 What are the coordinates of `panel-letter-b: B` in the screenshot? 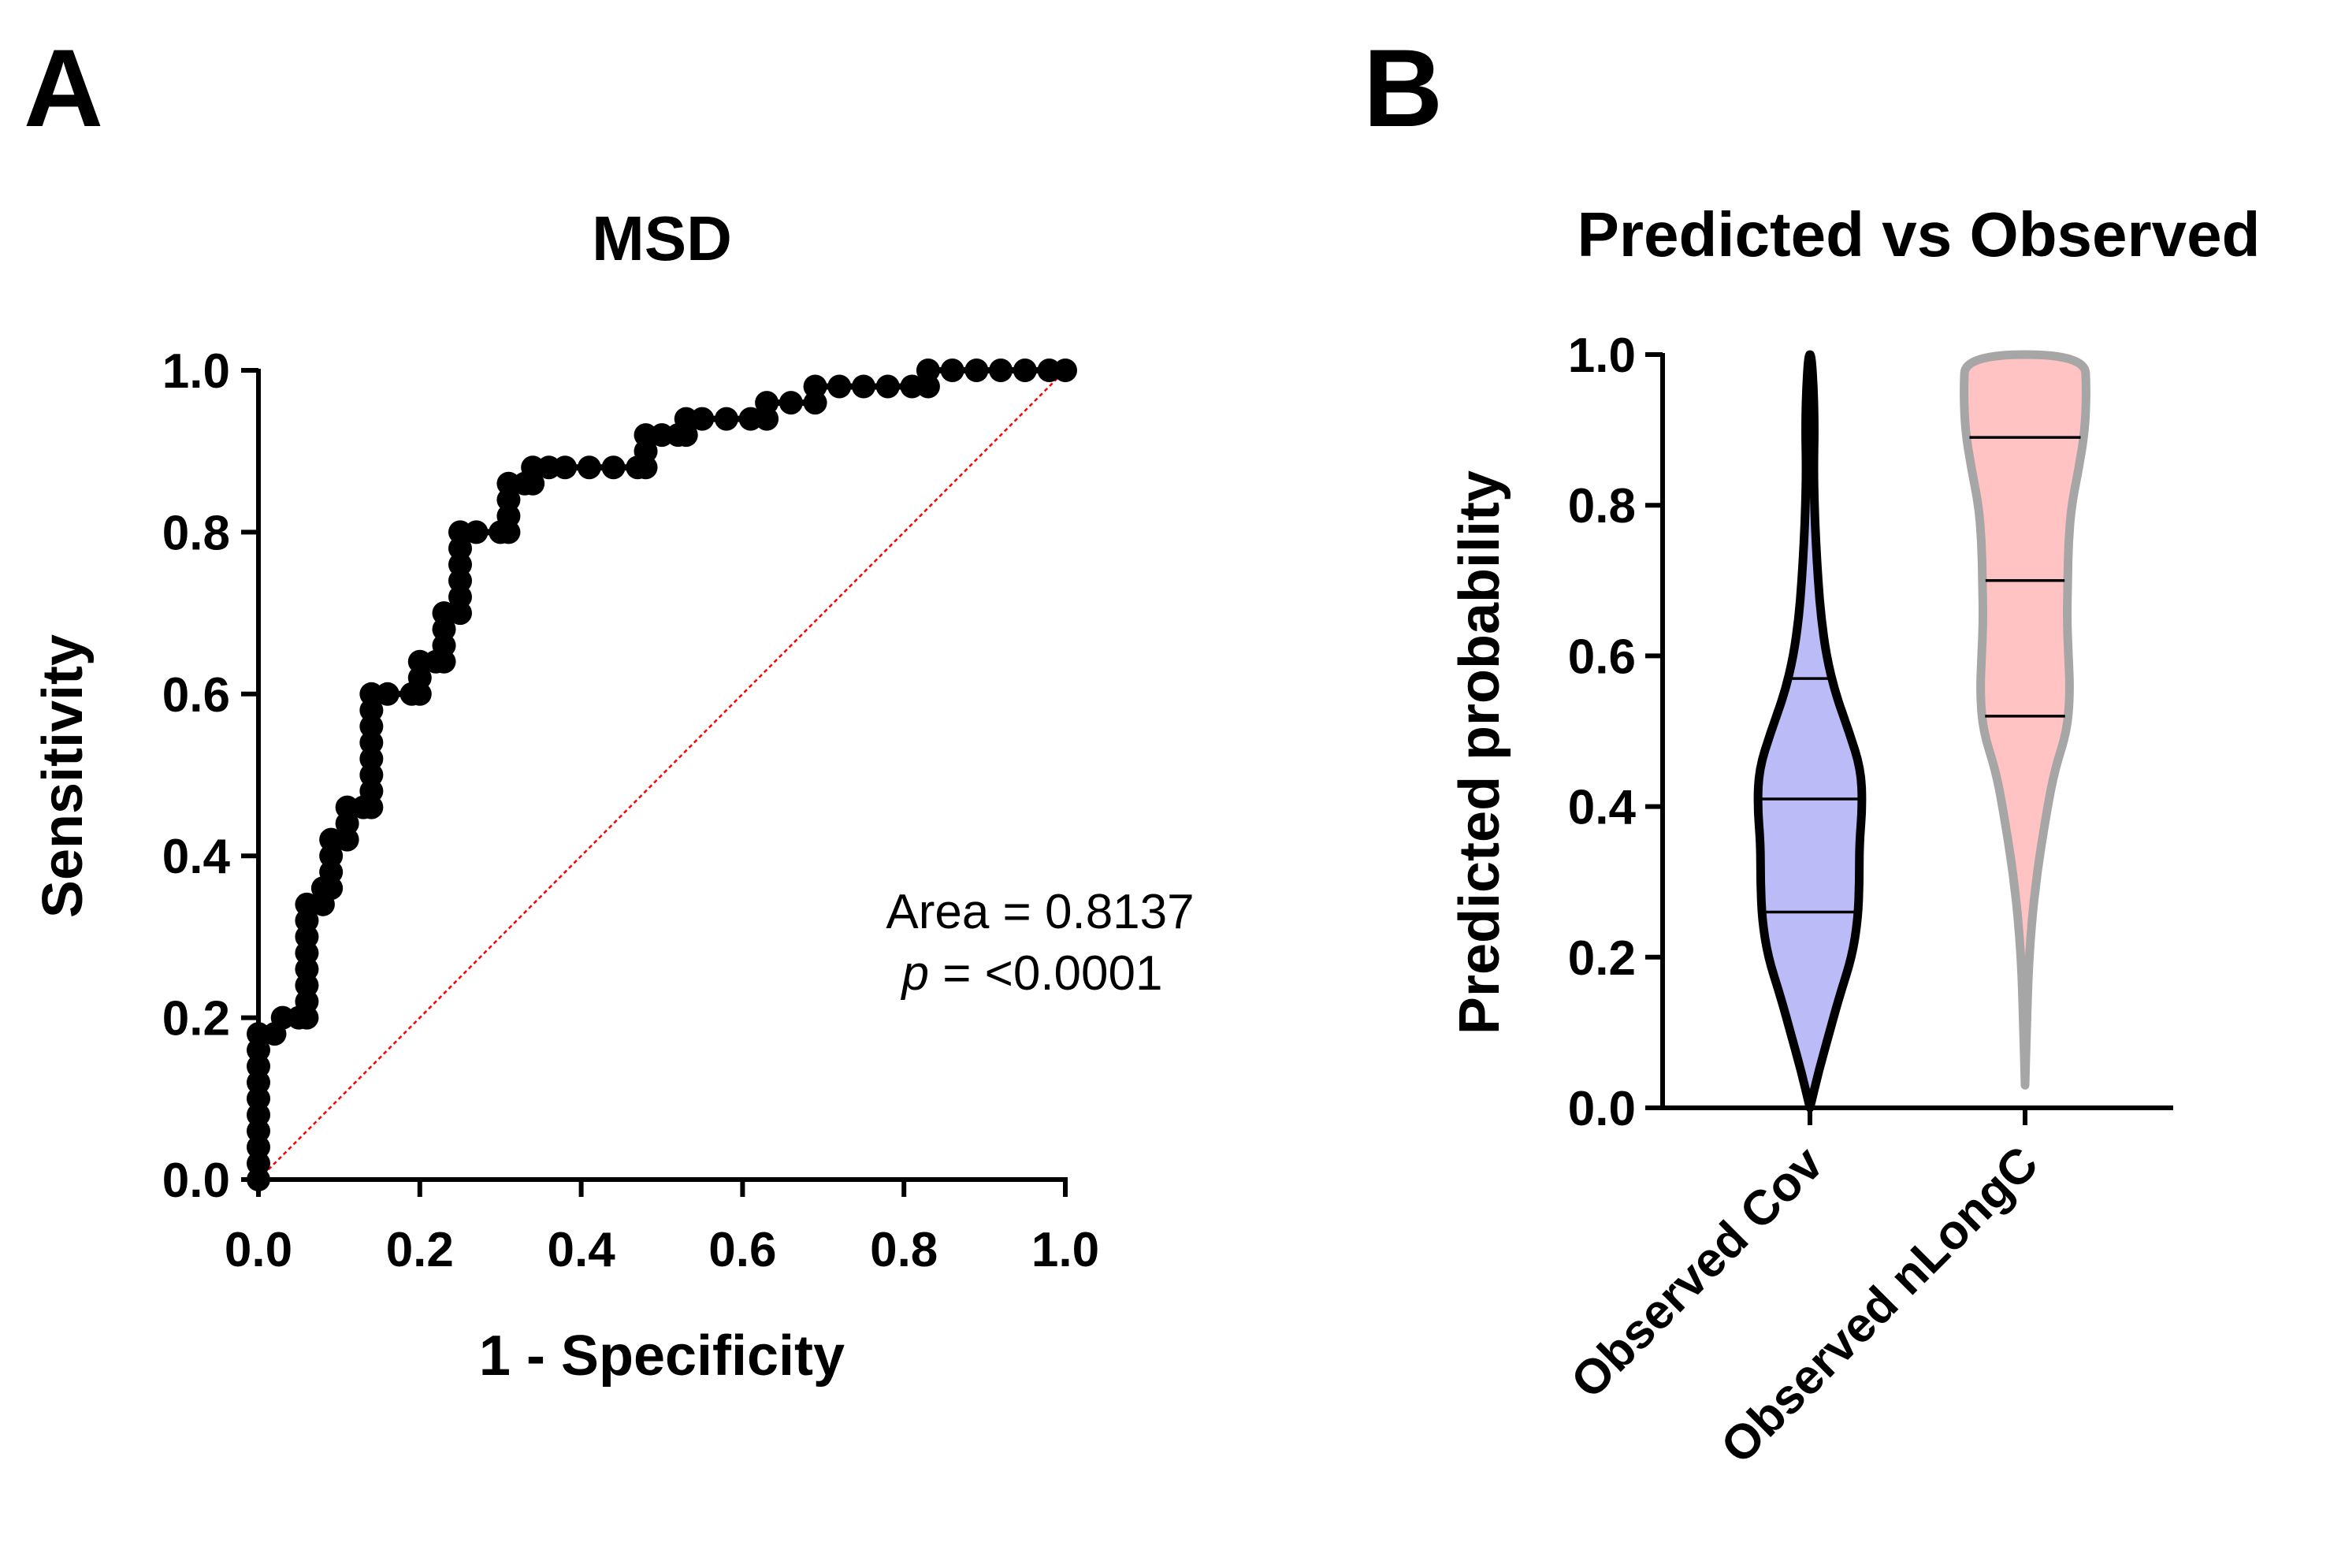 It's located at (1403, 88).